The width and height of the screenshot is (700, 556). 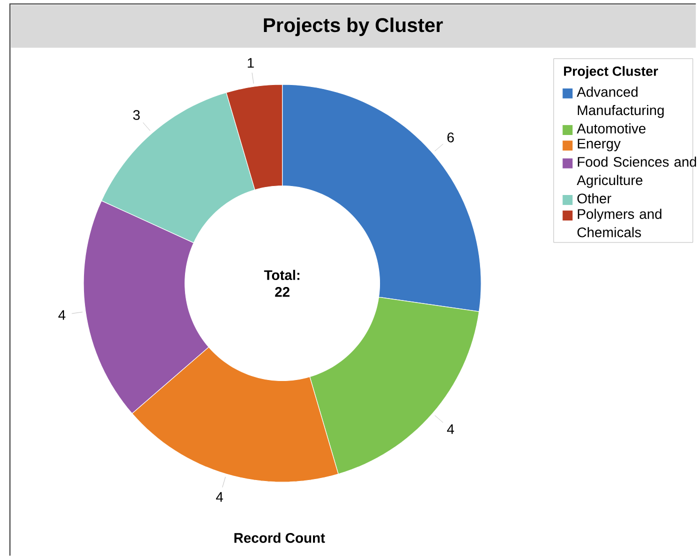 I want to click on legend-label: Advanced Manufacturing, so click(x=620, y=102).